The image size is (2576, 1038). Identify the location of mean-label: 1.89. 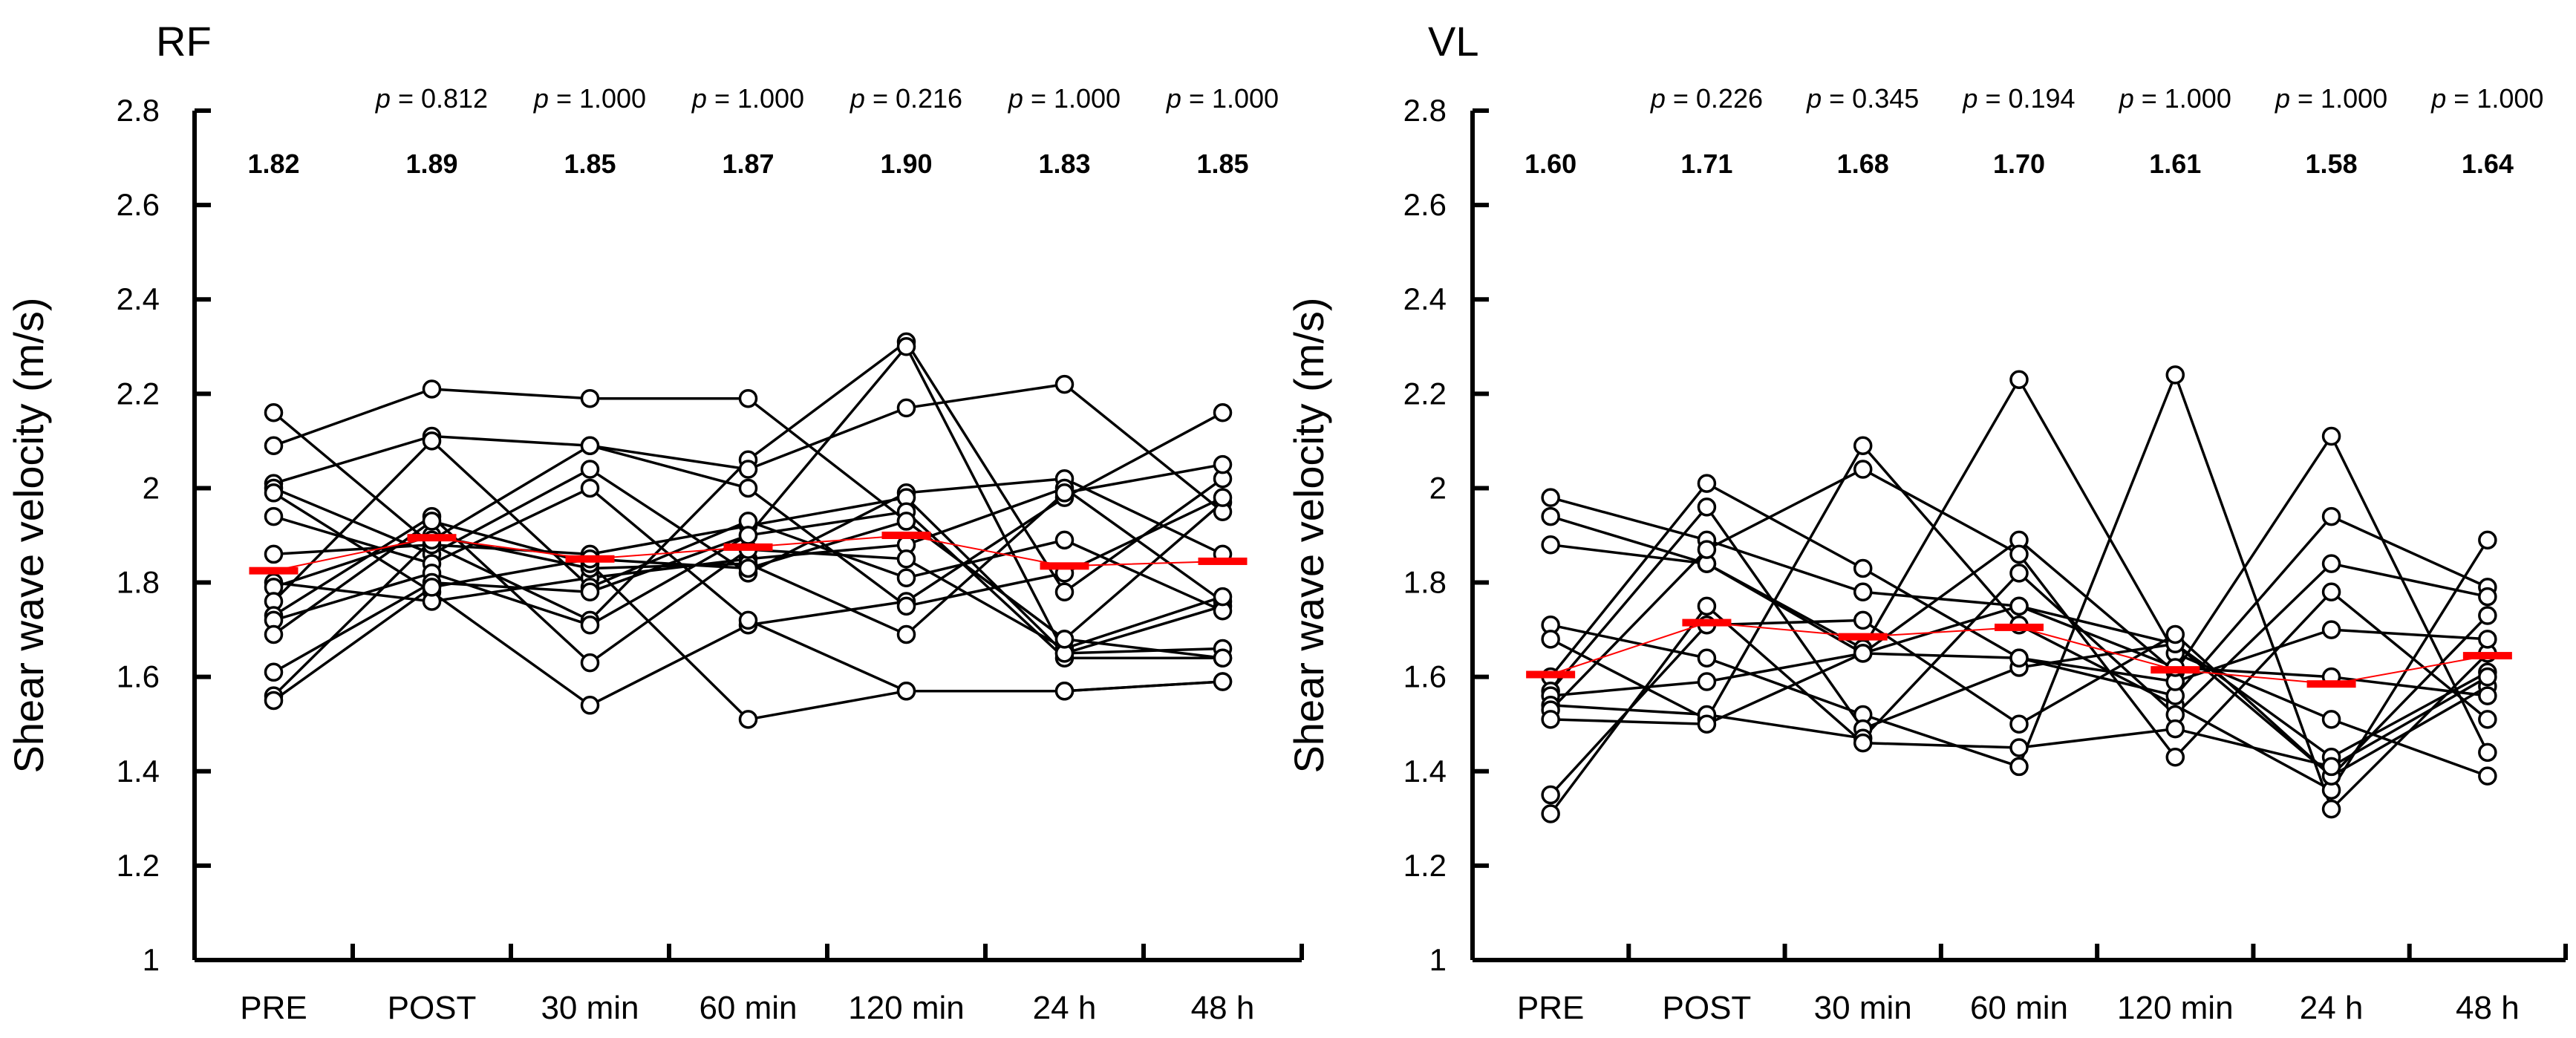
(431, 163).